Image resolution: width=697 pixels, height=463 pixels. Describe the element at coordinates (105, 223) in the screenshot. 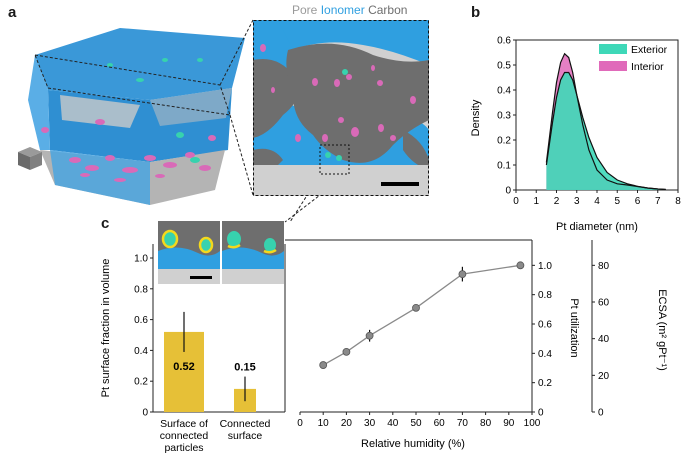

I see `panel-label-c: c` at that location.